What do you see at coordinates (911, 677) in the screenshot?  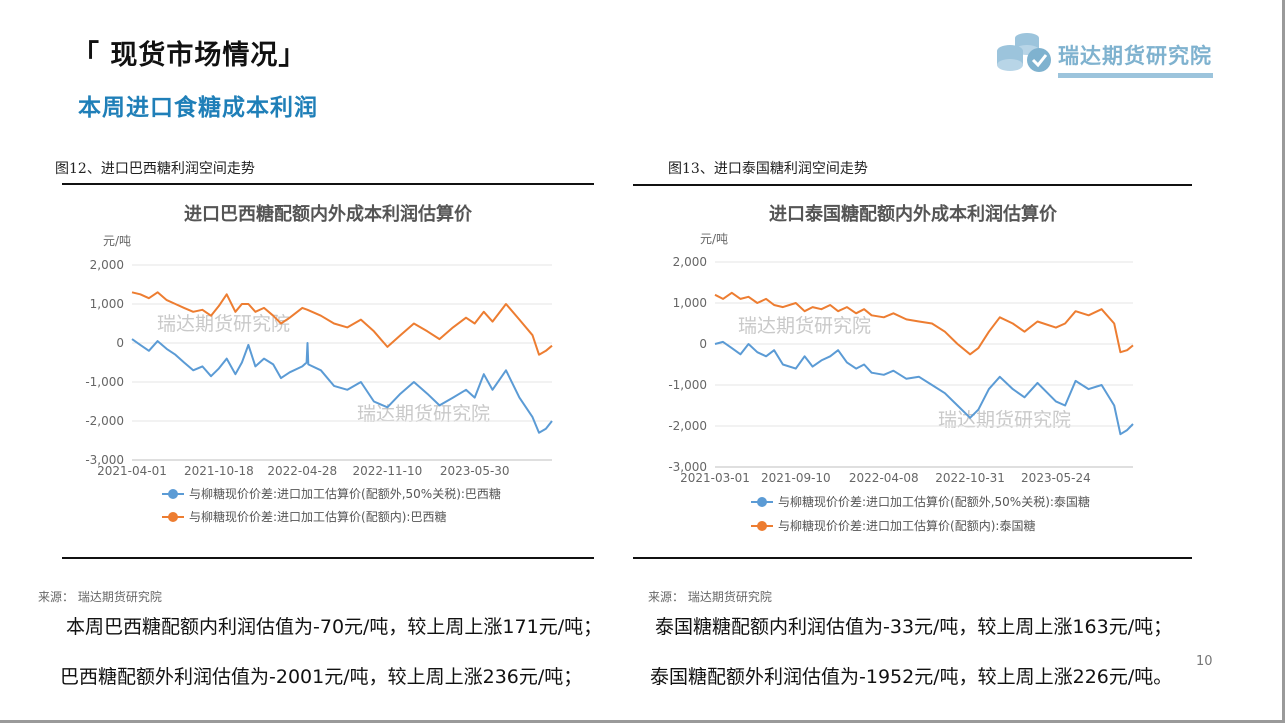 I see `thai-out-quota-text: 泰国糖配额外利润估值为-1952元/吨，较上周上涨226元/吨。` at bounding box center [911, 677].